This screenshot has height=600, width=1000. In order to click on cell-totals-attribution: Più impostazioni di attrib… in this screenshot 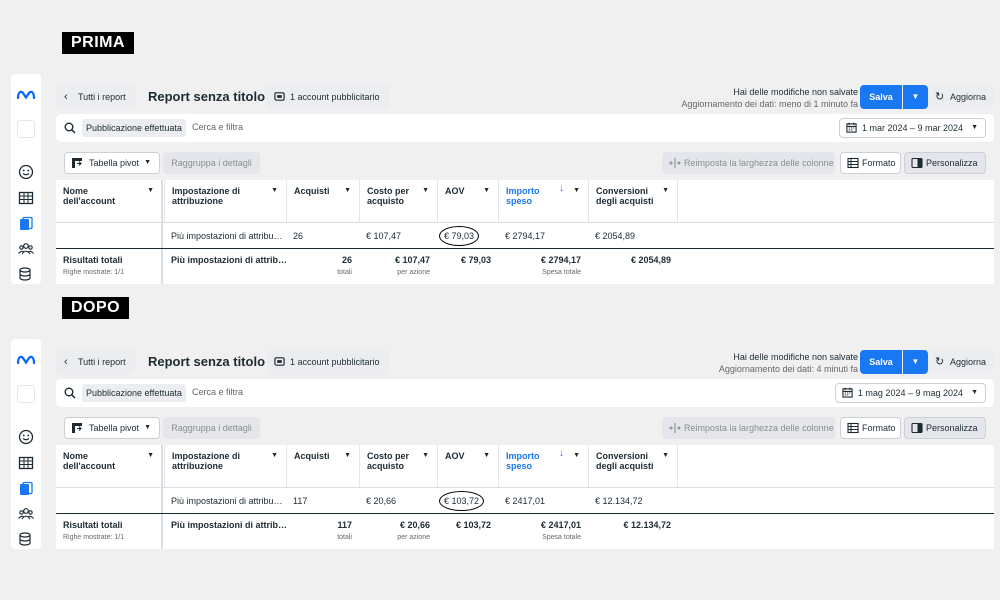, I will do `click(229, 260)`.